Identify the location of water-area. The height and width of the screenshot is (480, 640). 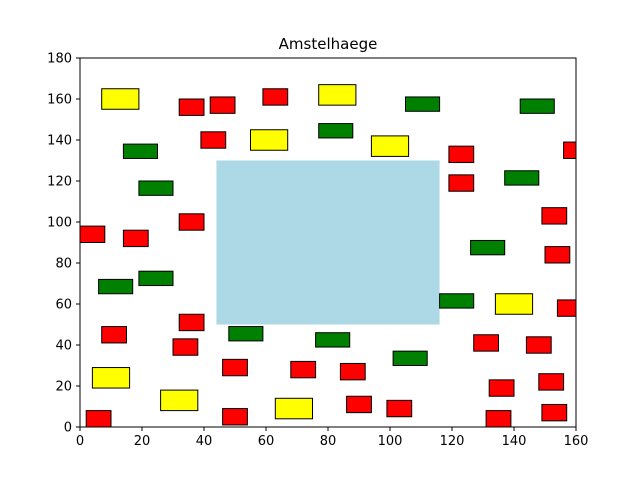
(328, 242).